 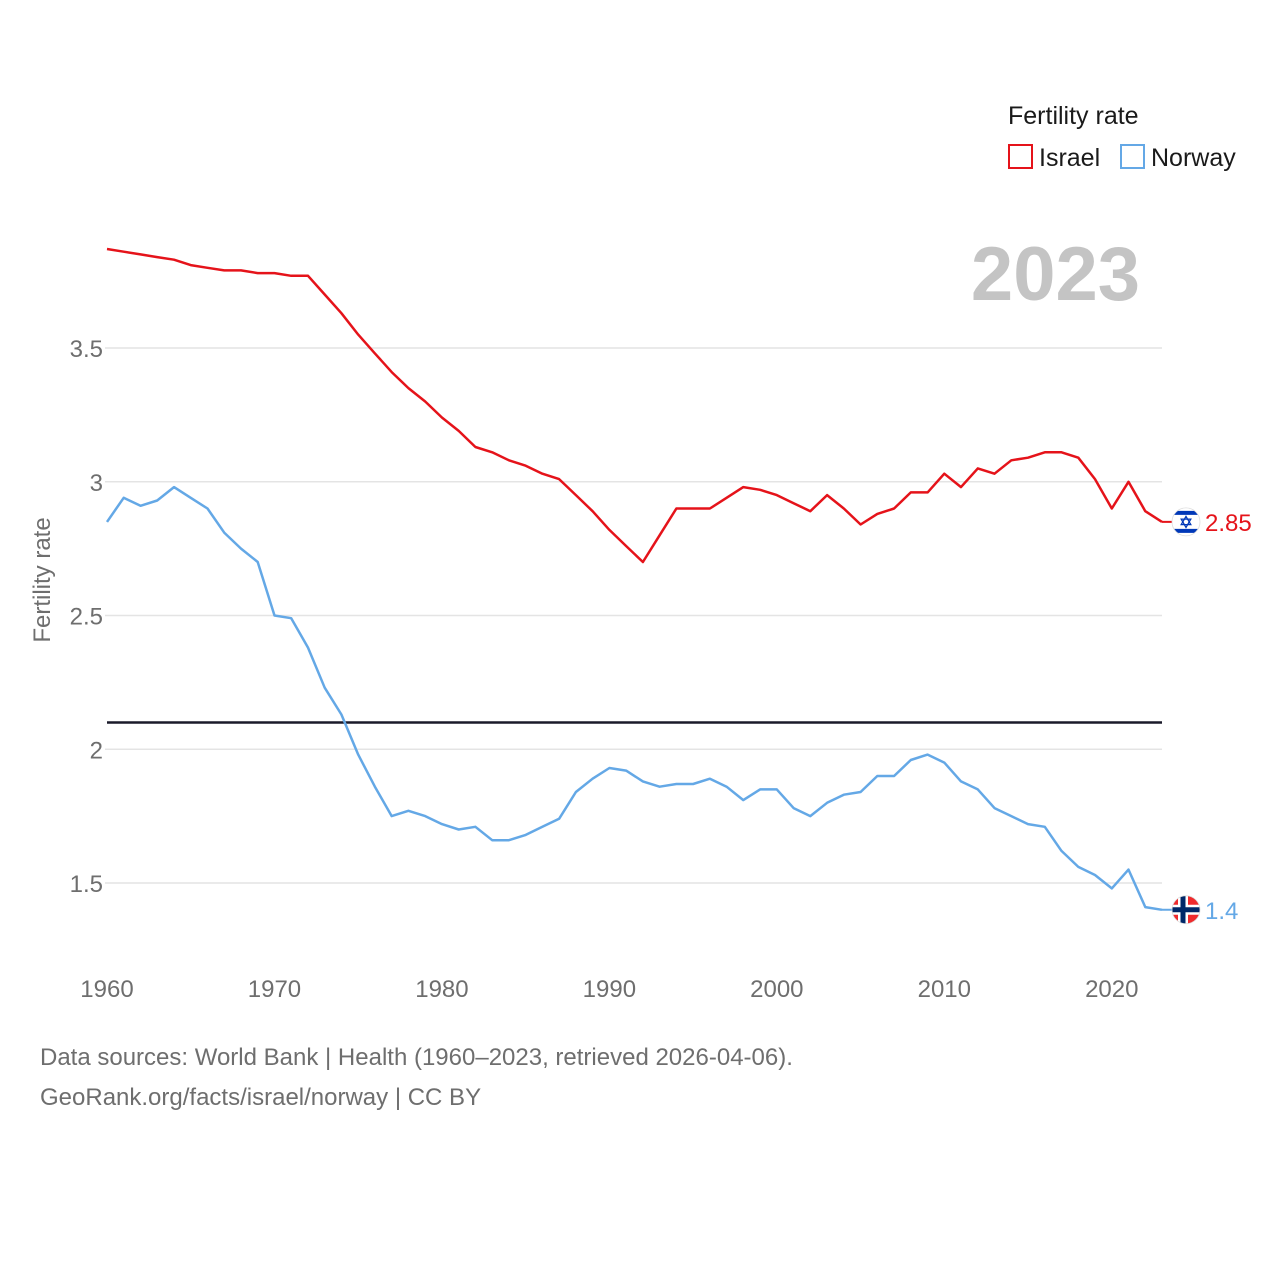 I want to click on y-tick-label: 2, so click(x=96, y=750).